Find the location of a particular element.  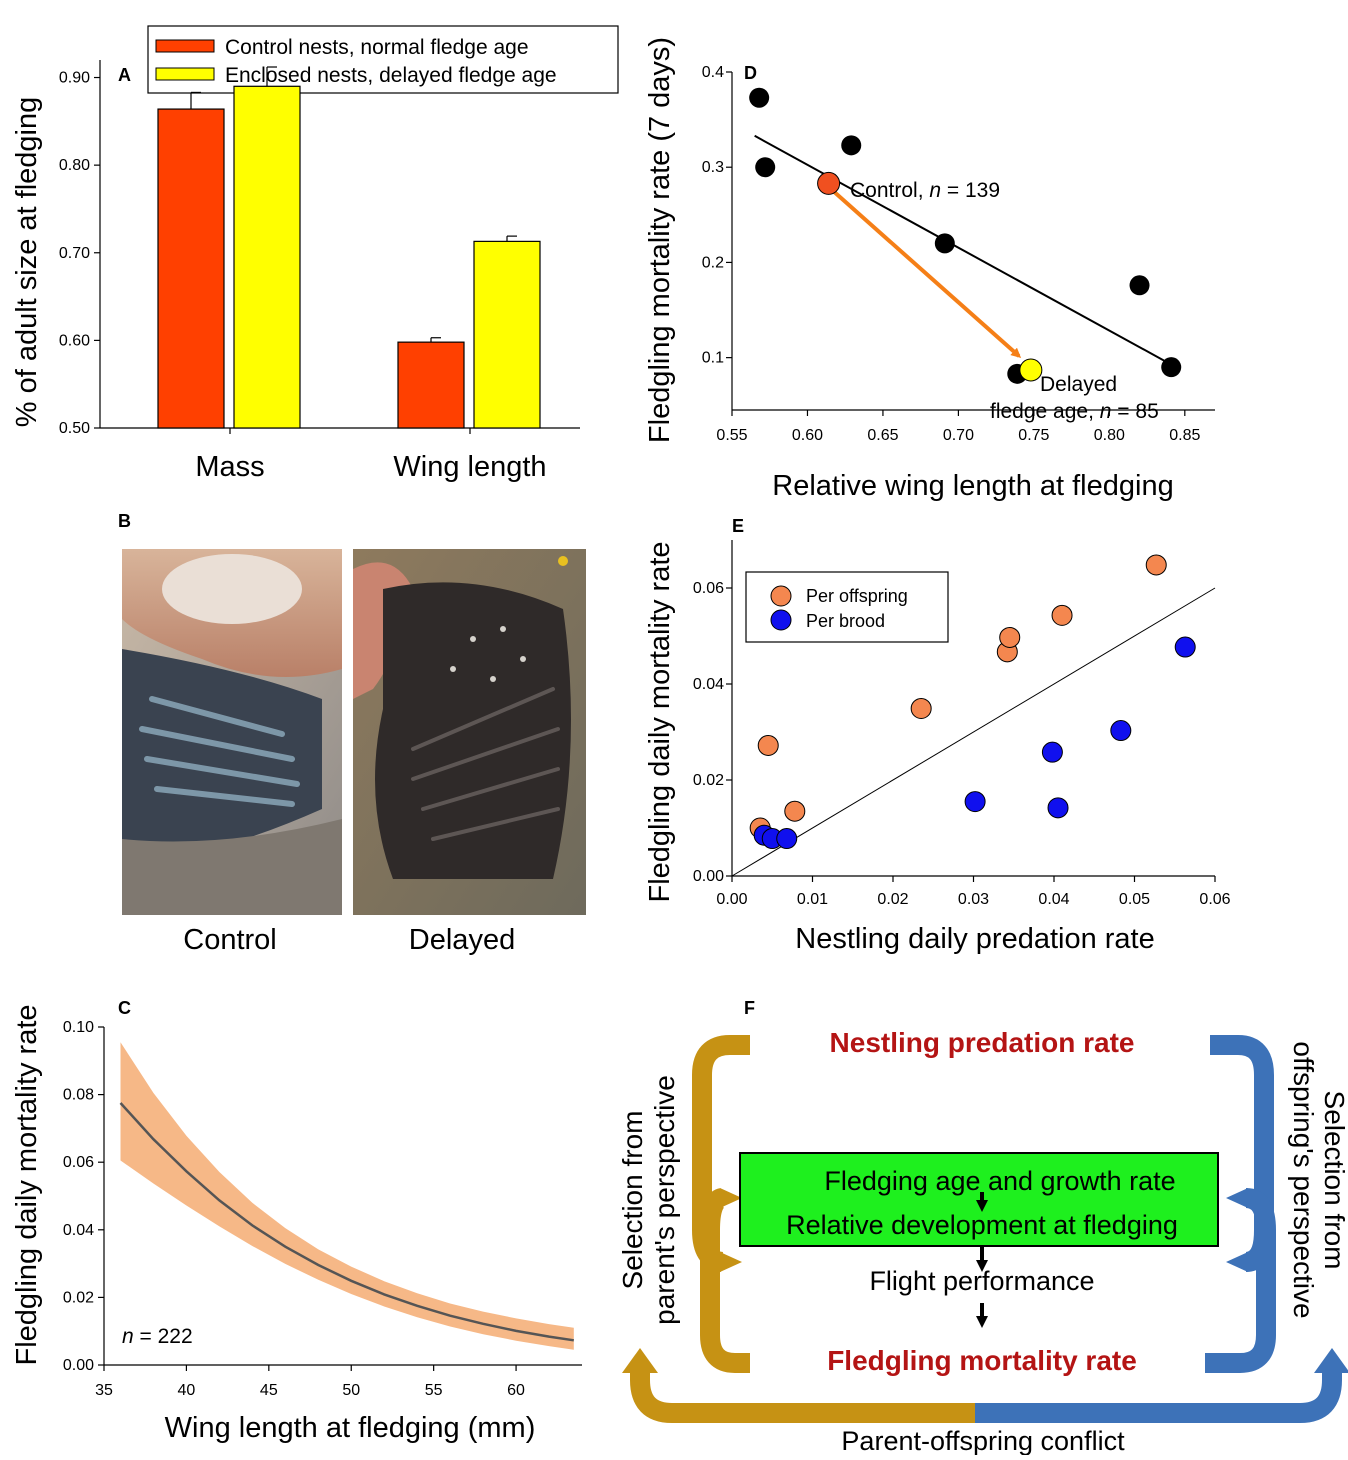

legend-box is located at coordinates (847, 607).